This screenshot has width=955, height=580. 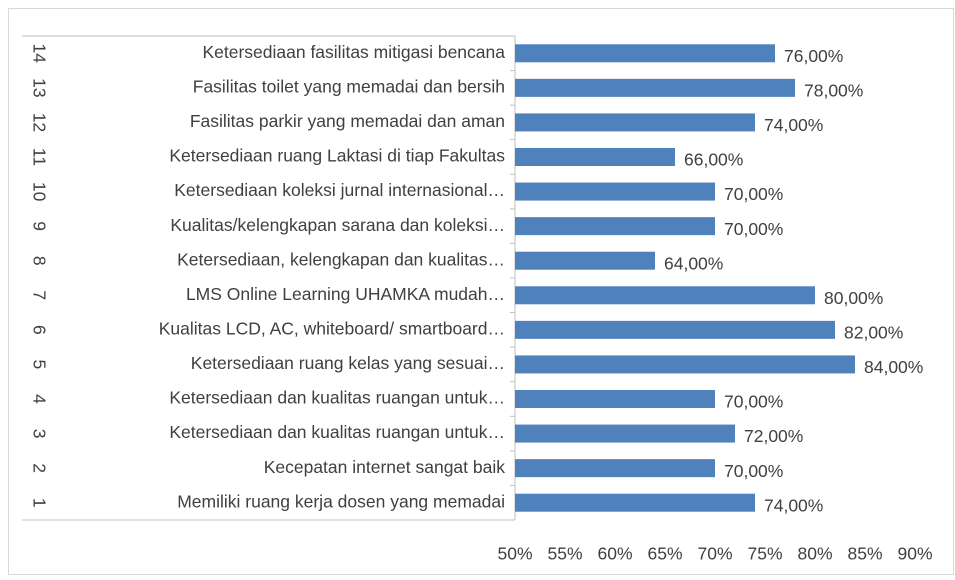 I want to click on category-number: 10, so click(x=39, y=192).